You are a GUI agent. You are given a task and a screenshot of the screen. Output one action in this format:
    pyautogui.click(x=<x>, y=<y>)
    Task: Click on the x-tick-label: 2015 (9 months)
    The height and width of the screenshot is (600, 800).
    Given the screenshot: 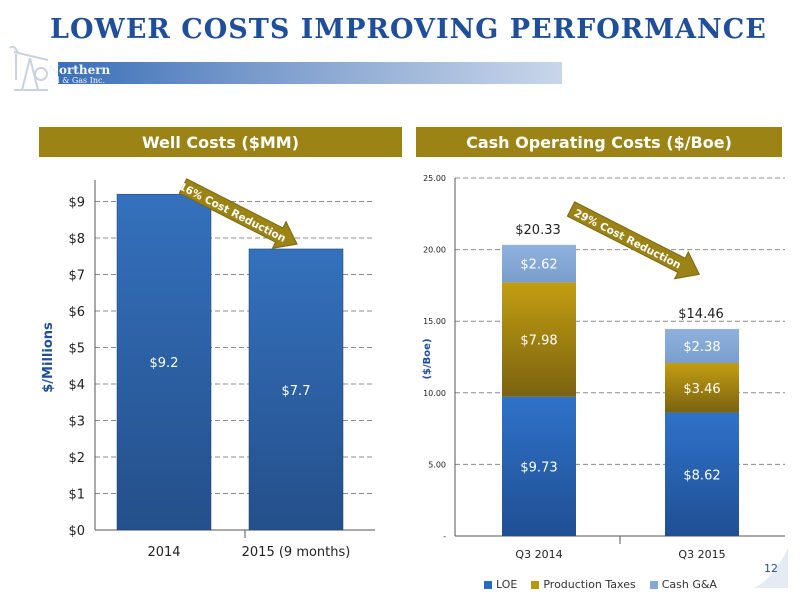 What is the action you would take?
    pyautogui.click(x=296, y=552)
    